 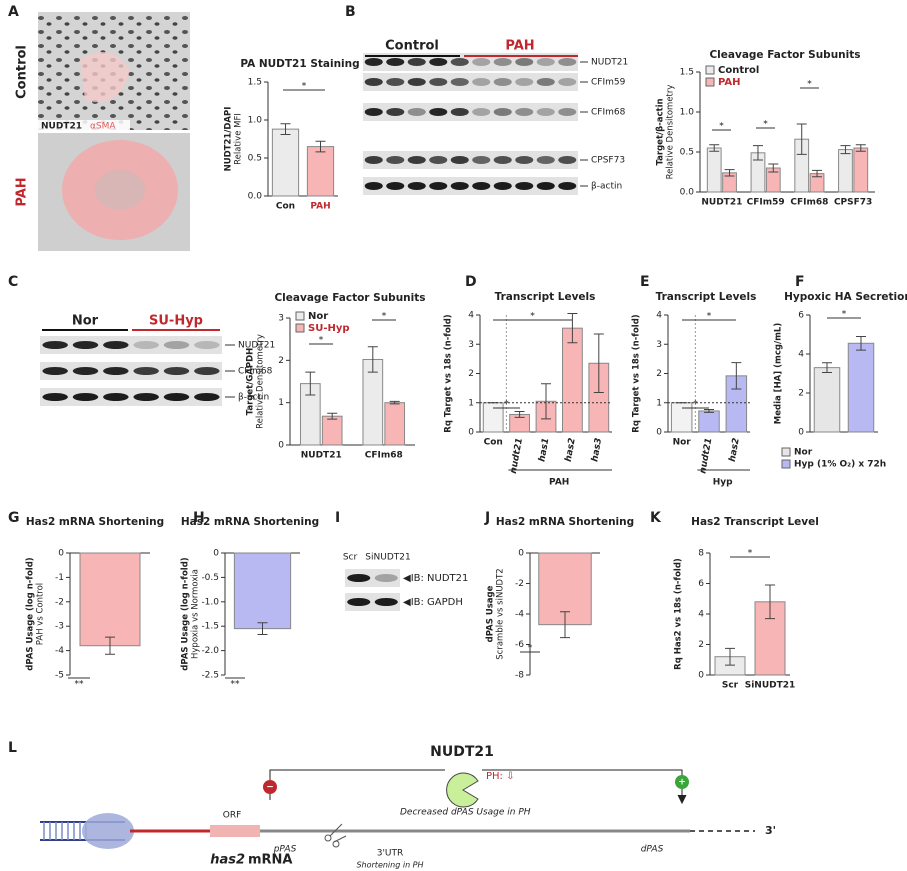 I want to click on y-tick-label: -0.5, so click(x=210, y=578).